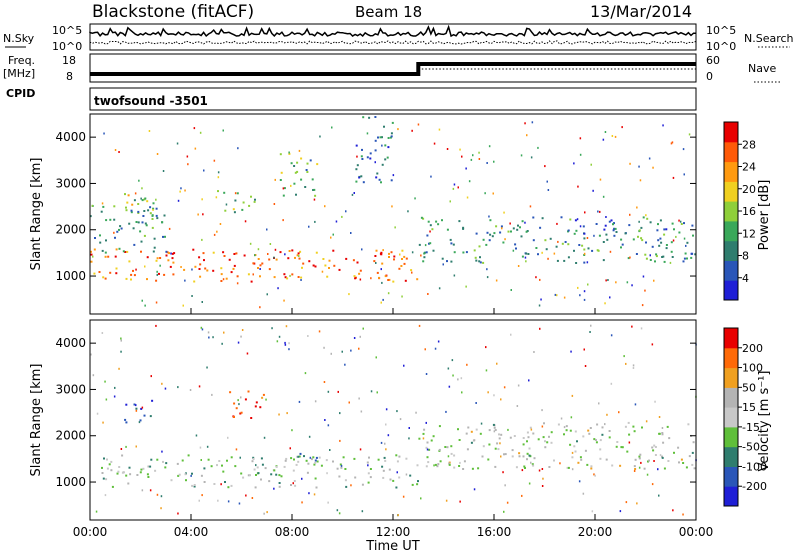 The height and width of the screenshot is (554, 800). Describe the element at coordinates (393, 34) in the screenshot. I see `noise-traces` at that location.